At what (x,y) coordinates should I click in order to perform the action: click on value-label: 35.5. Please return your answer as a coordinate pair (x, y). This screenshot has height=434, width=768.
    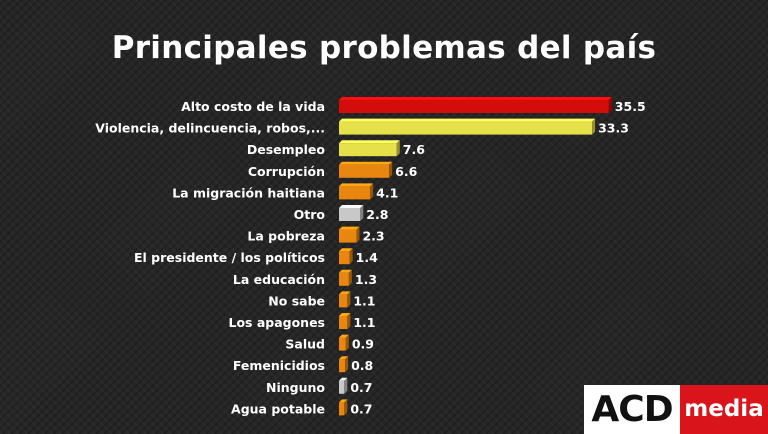
    Looking at the image, I should click on (630, 106).